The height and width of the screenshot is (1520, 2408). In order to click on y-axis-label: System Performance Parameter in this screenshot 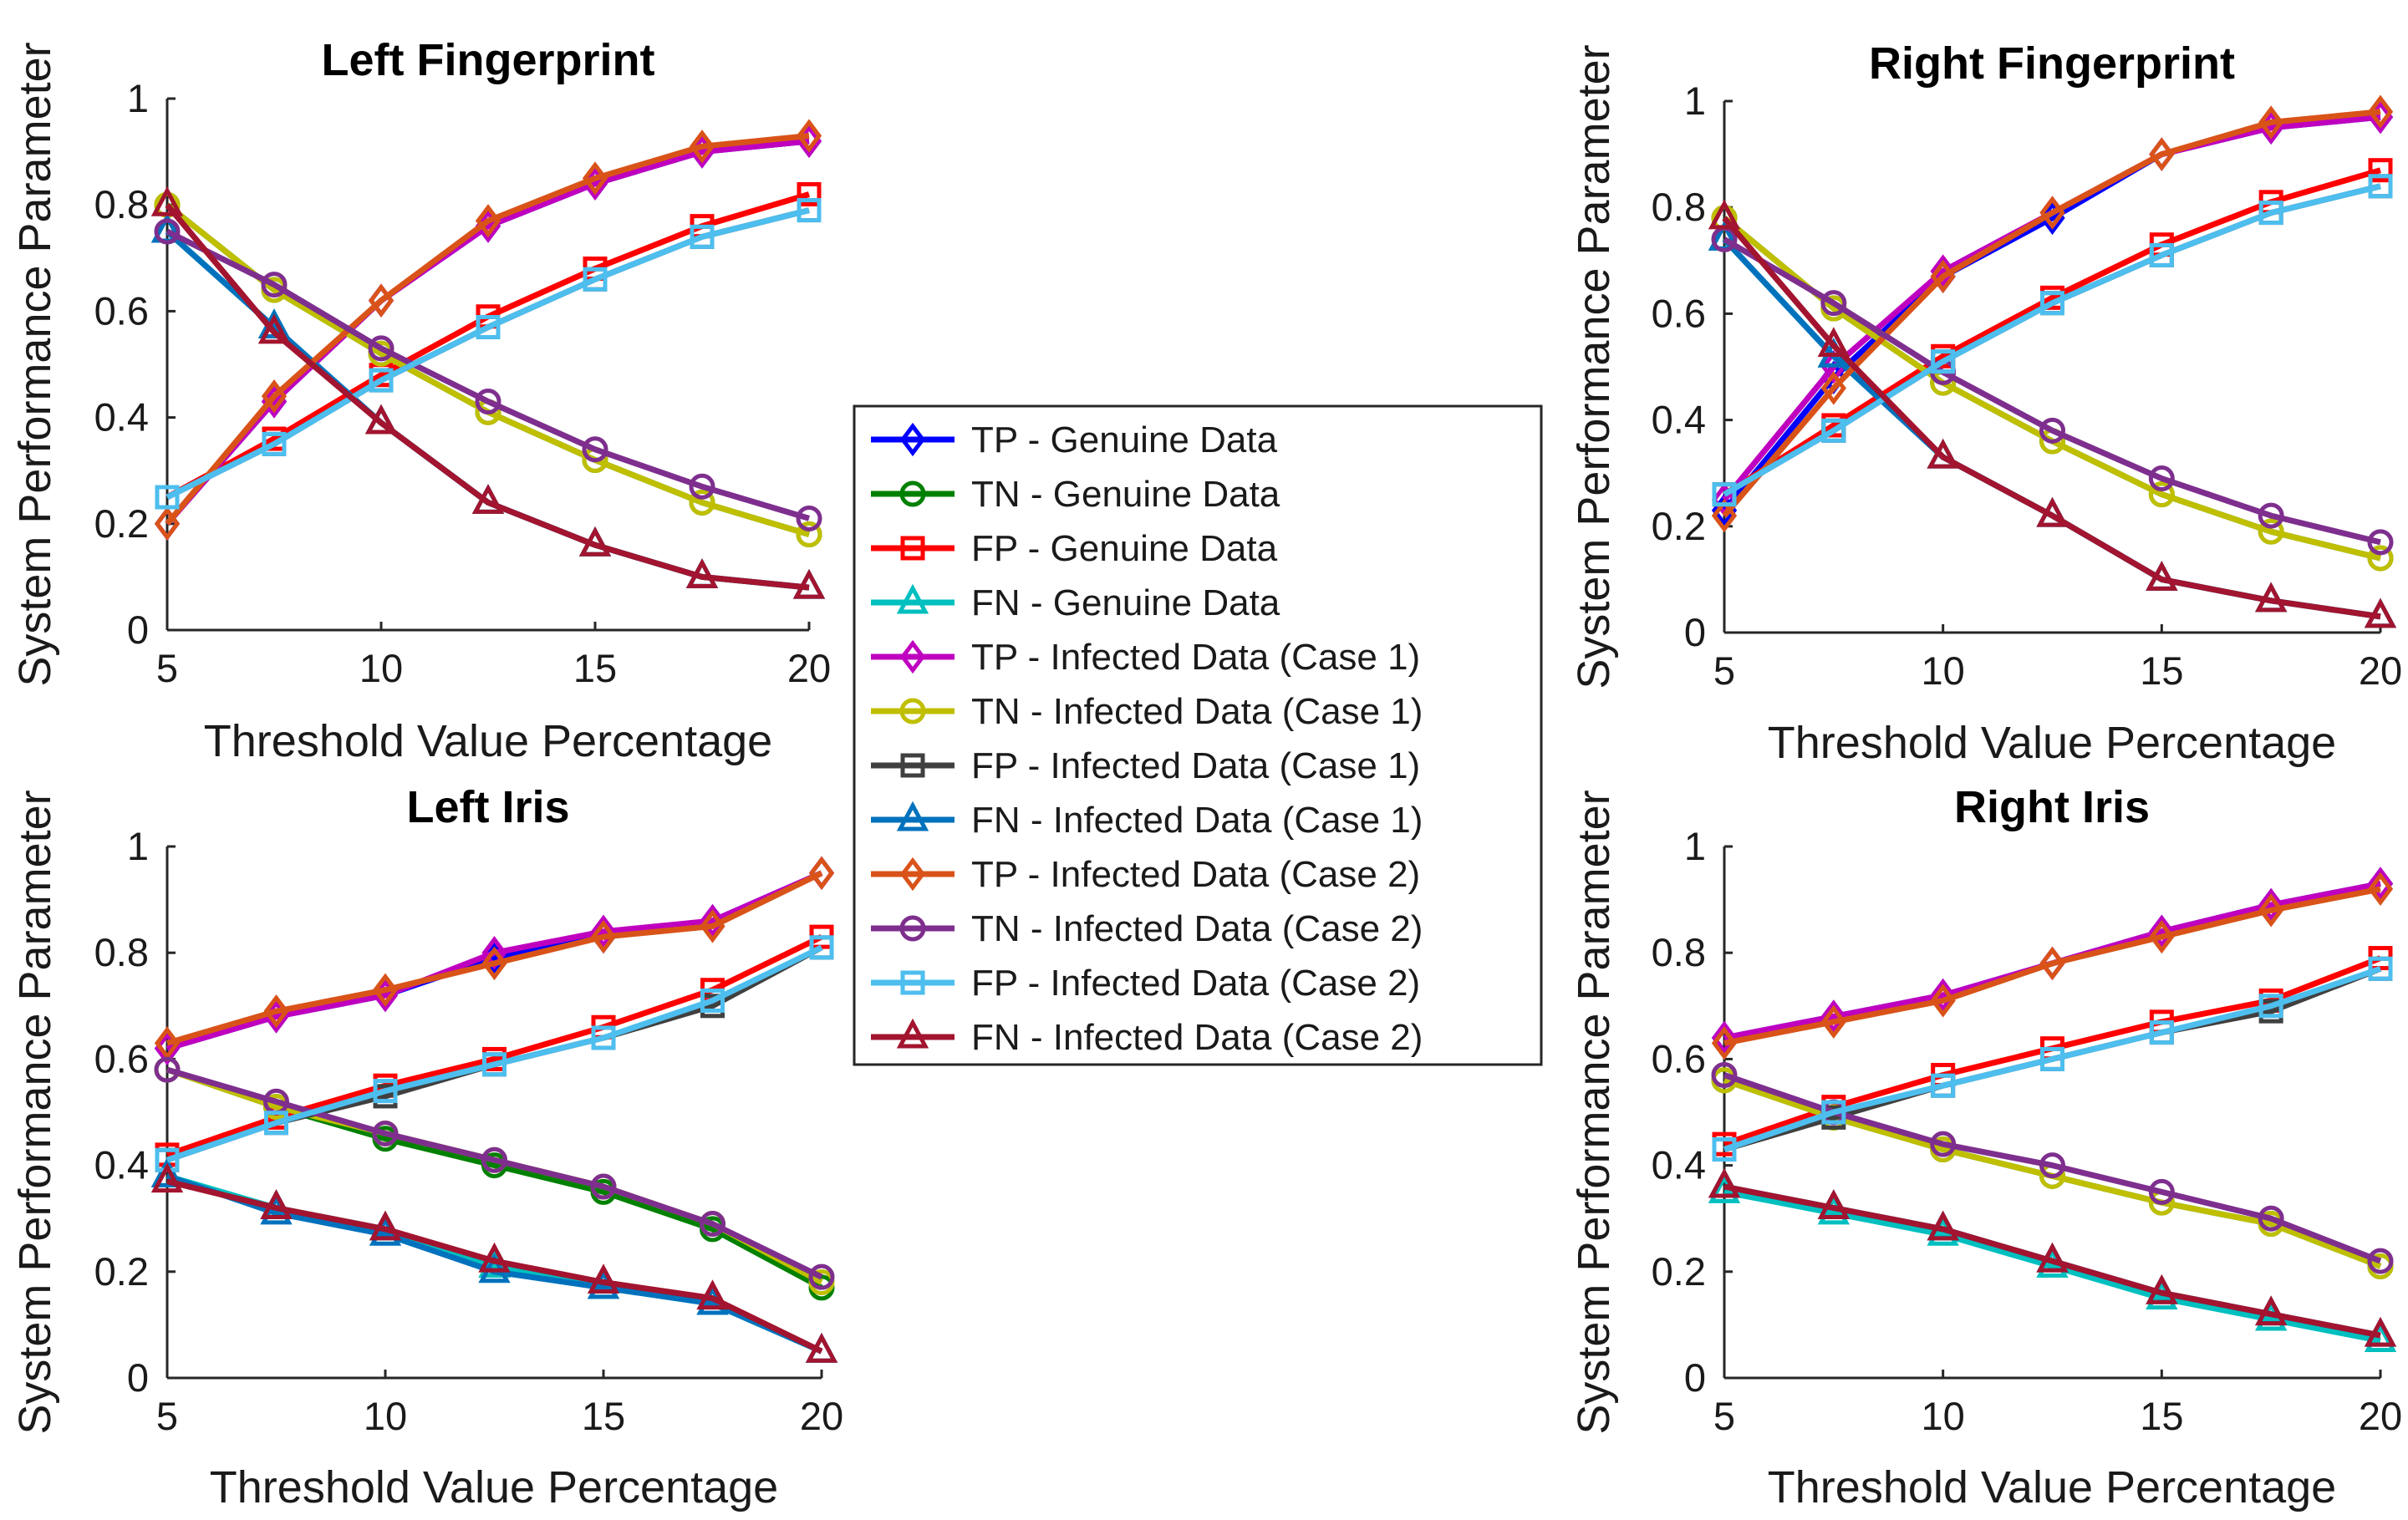, I will do `click(1594, 1112)`.